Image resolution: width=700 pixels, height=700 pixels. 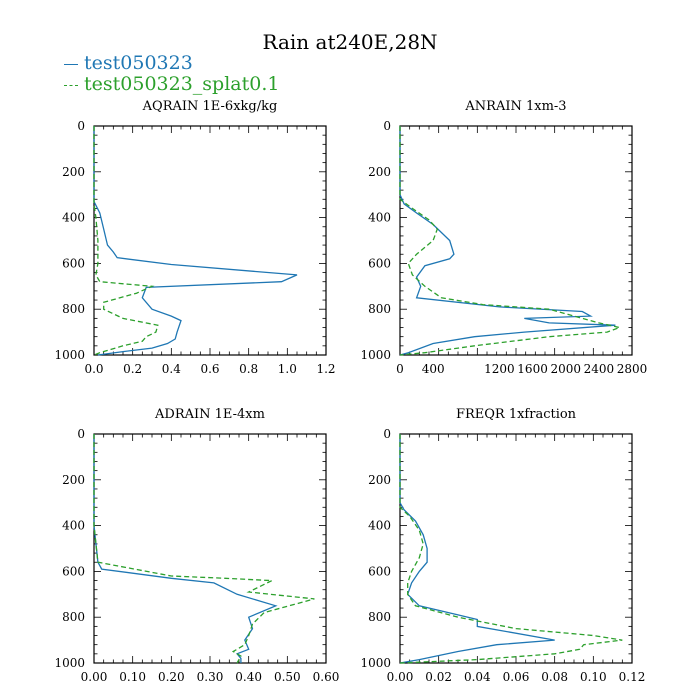 I want to click on legend-entry-series1: test050323, so click(x=128, y=63).